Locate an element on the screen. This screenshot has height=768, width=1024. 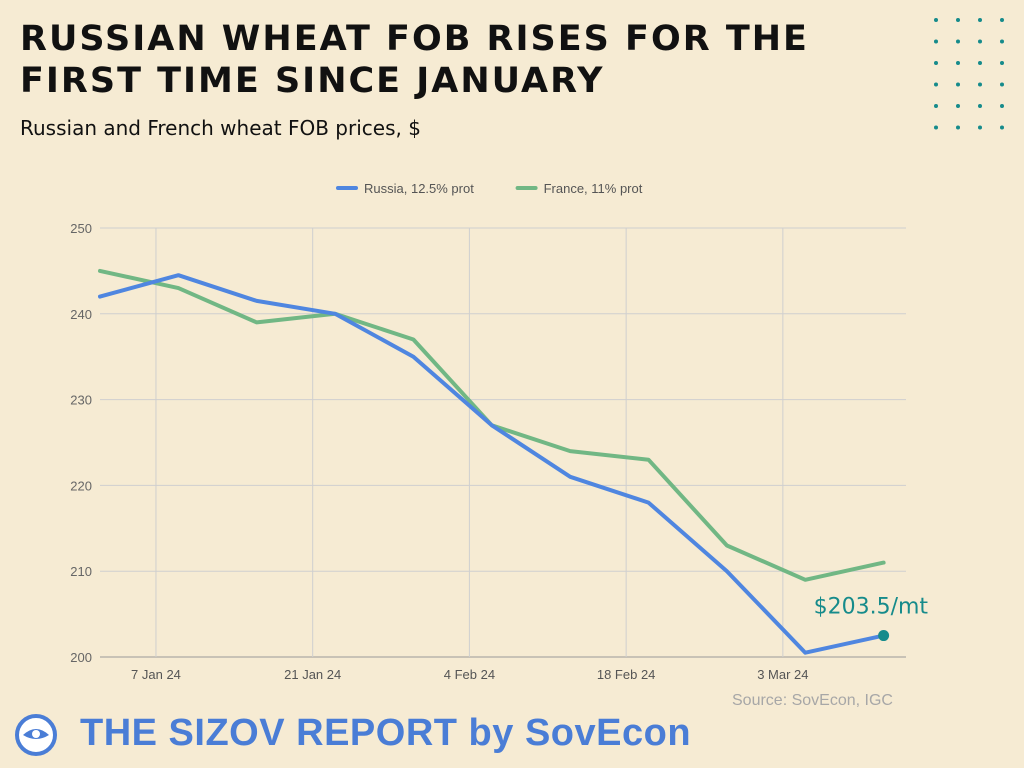
y-tick-label: 220 is located at coordinates (81, 485).